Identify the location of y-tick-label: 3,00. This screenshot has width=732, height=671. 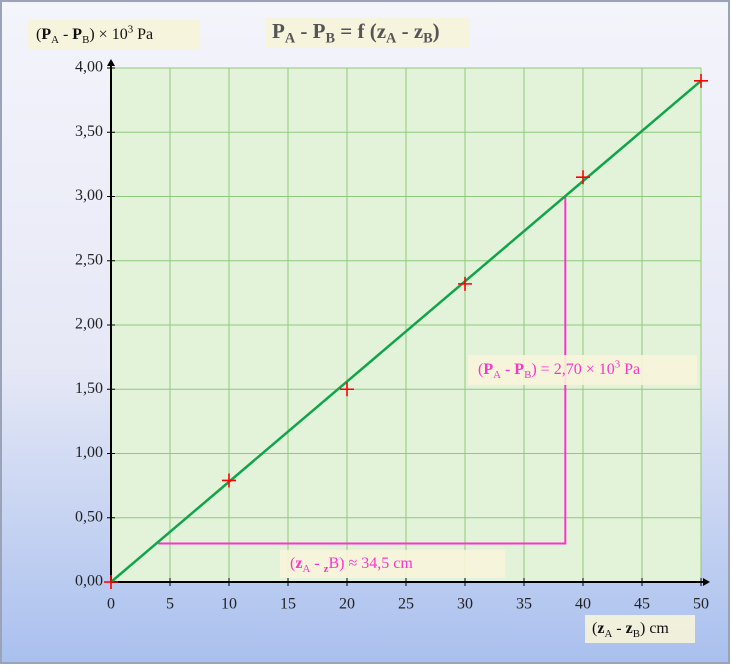
(89, 195).